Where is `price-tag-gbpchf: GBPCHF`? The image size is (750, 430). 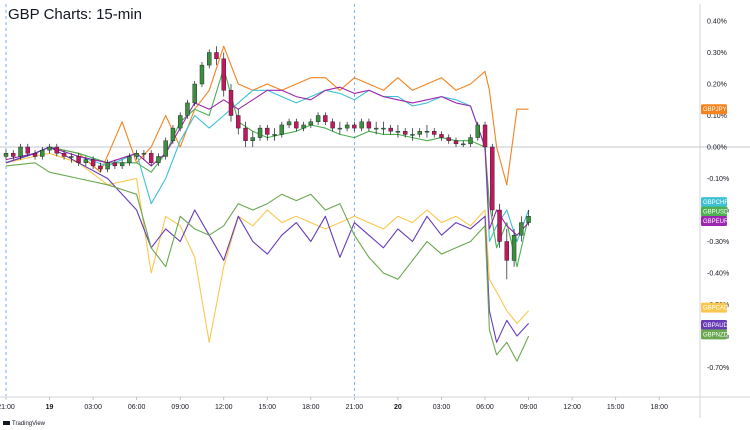
price-tag-gbpchf: GBPCHF is located at coordinates (714, 202).